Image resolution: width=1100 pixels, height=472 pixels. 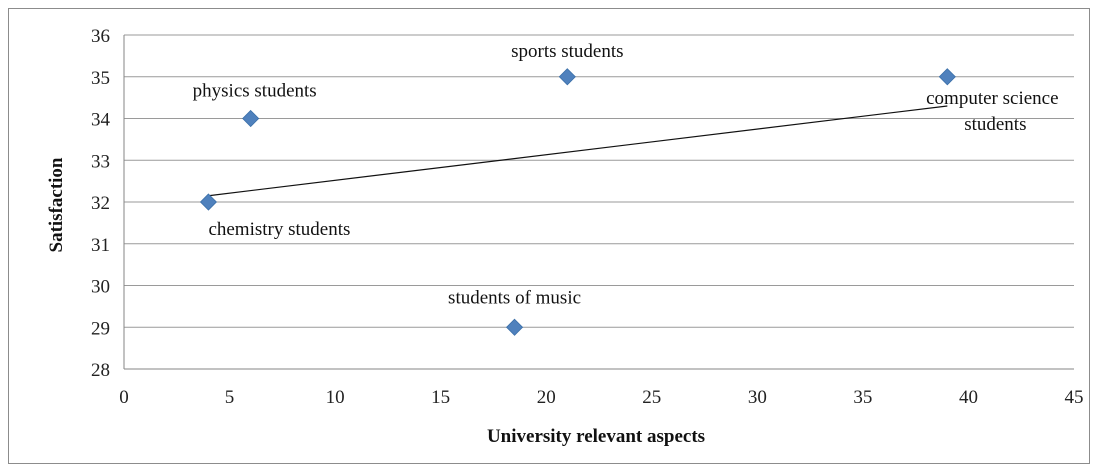 I want to click on y-tick-label: 28, so click(x=100, y=370).